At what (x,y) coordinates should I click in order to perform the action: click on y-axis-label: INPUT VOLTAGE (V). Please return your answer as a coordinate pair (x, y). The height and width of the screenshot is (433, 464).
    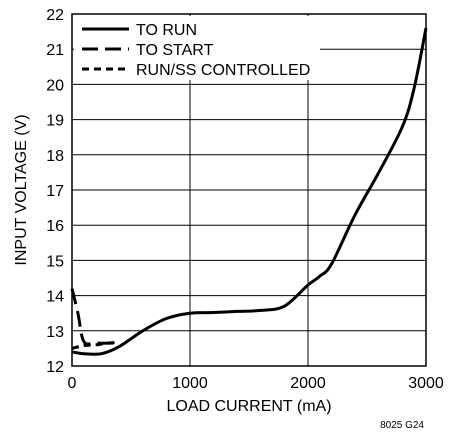
    Looking at the image, I should click on (21, 189).